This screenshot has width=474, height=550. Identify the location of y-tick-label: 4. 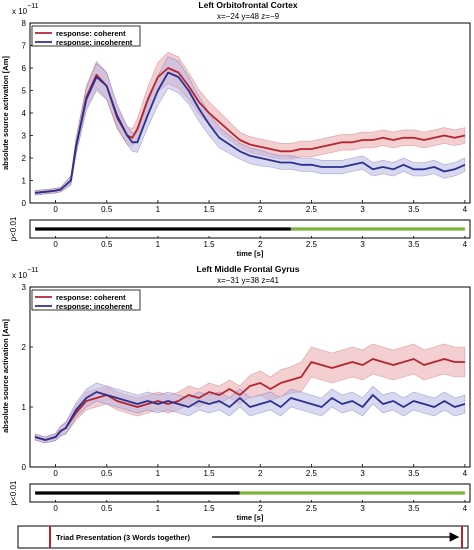
(24, 113).